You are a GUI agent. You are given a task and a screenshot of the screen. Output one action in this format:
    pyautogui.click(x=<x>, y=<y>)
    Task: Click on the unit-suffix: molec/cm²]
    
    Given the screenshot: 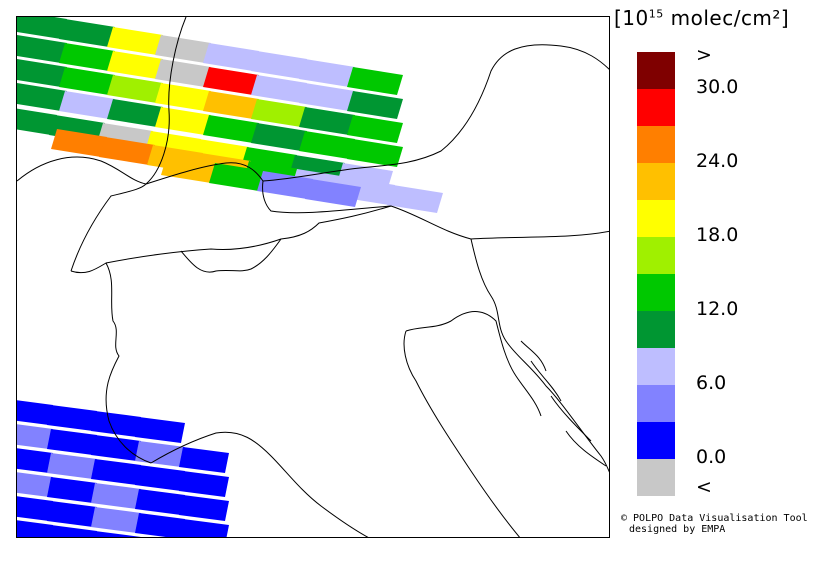 What is the action you would take?
    pyautogui.click(x=726, y=18)
    